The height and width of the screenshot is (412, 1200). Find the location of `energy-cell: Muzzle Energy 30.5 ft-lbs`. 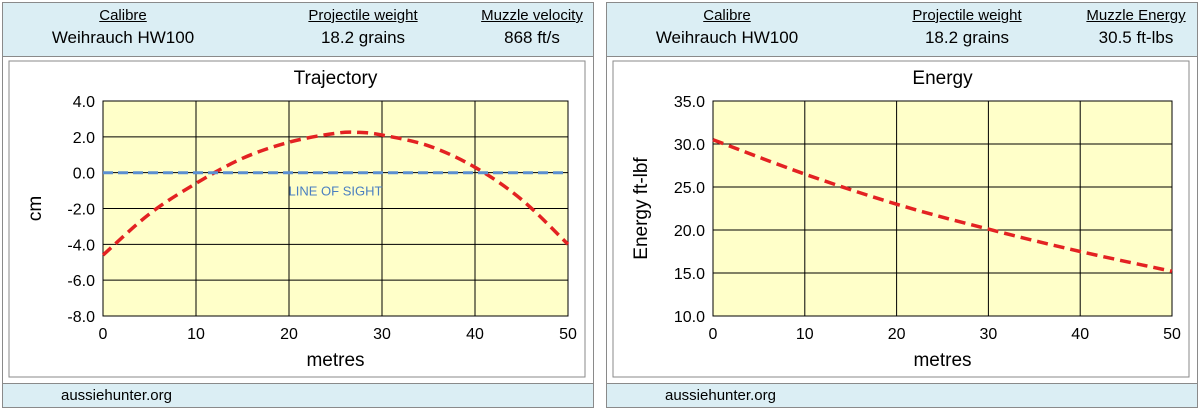

energy-cell: Muzzle Energy 30.5 ft-lbs is located at coordinates (1136, 28).